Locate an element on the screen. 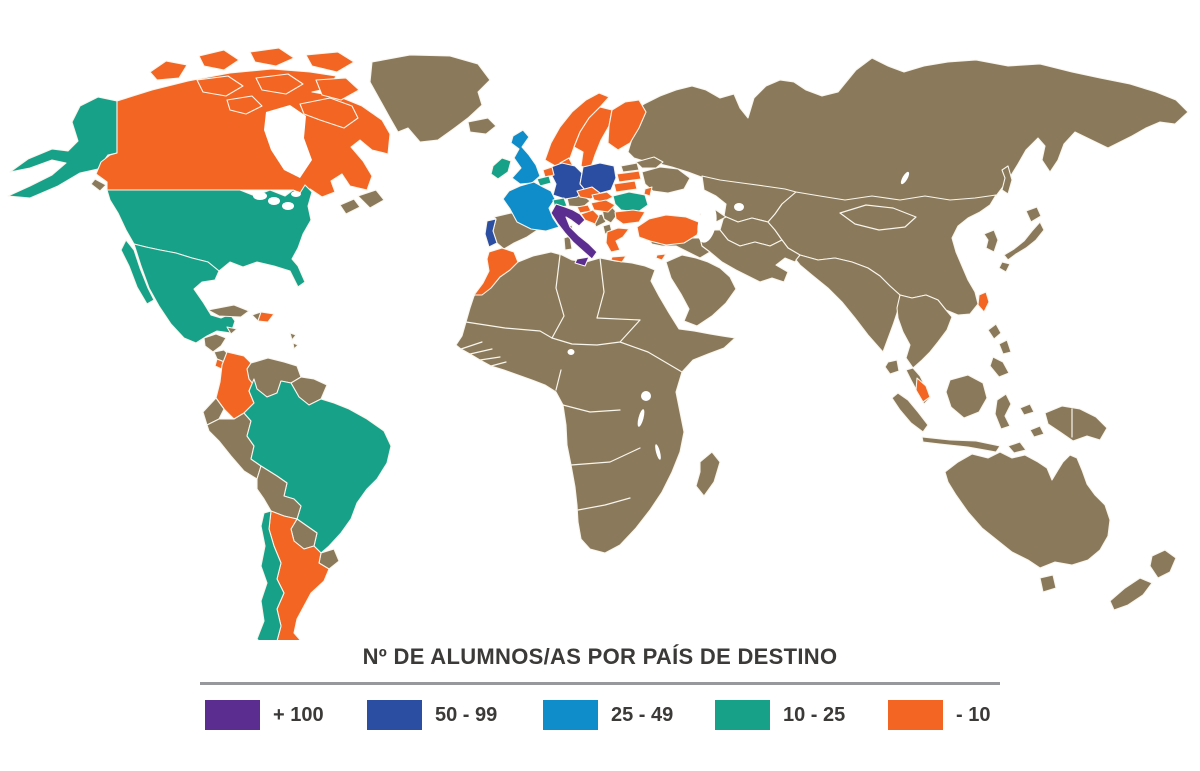  country-sicily is located at coordinates (582, 261).